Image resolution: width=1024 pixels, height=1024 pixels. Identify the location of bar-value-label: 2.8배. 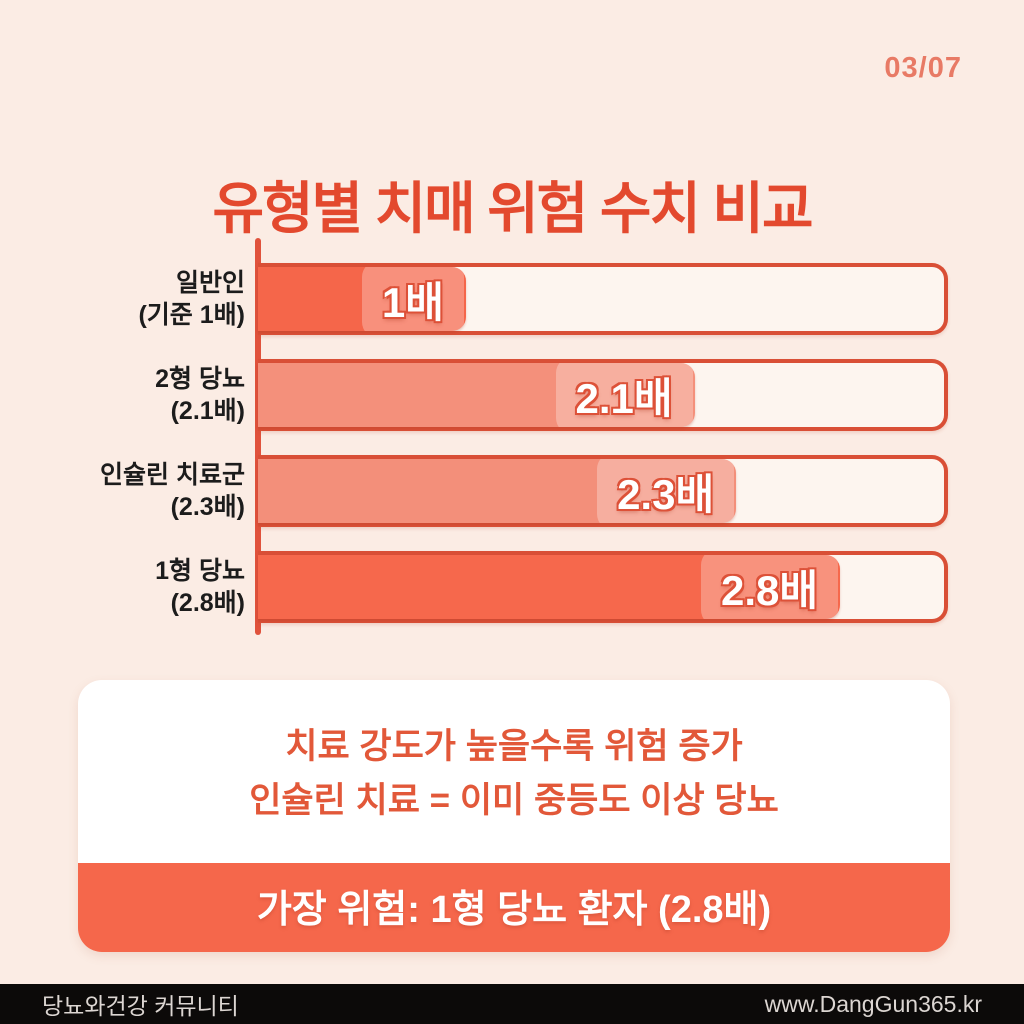
(770, 587).